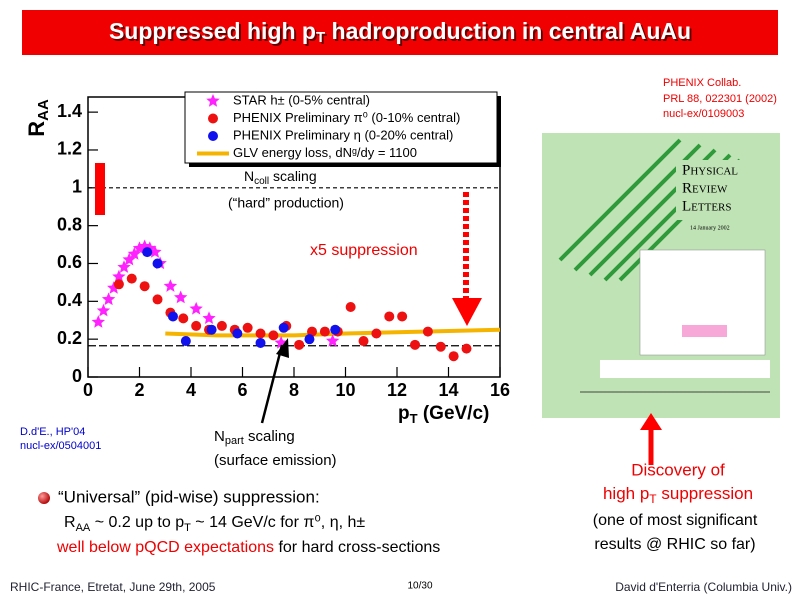  I want to click on discovery-note: results @ RHIC so far), so click(674, 544).